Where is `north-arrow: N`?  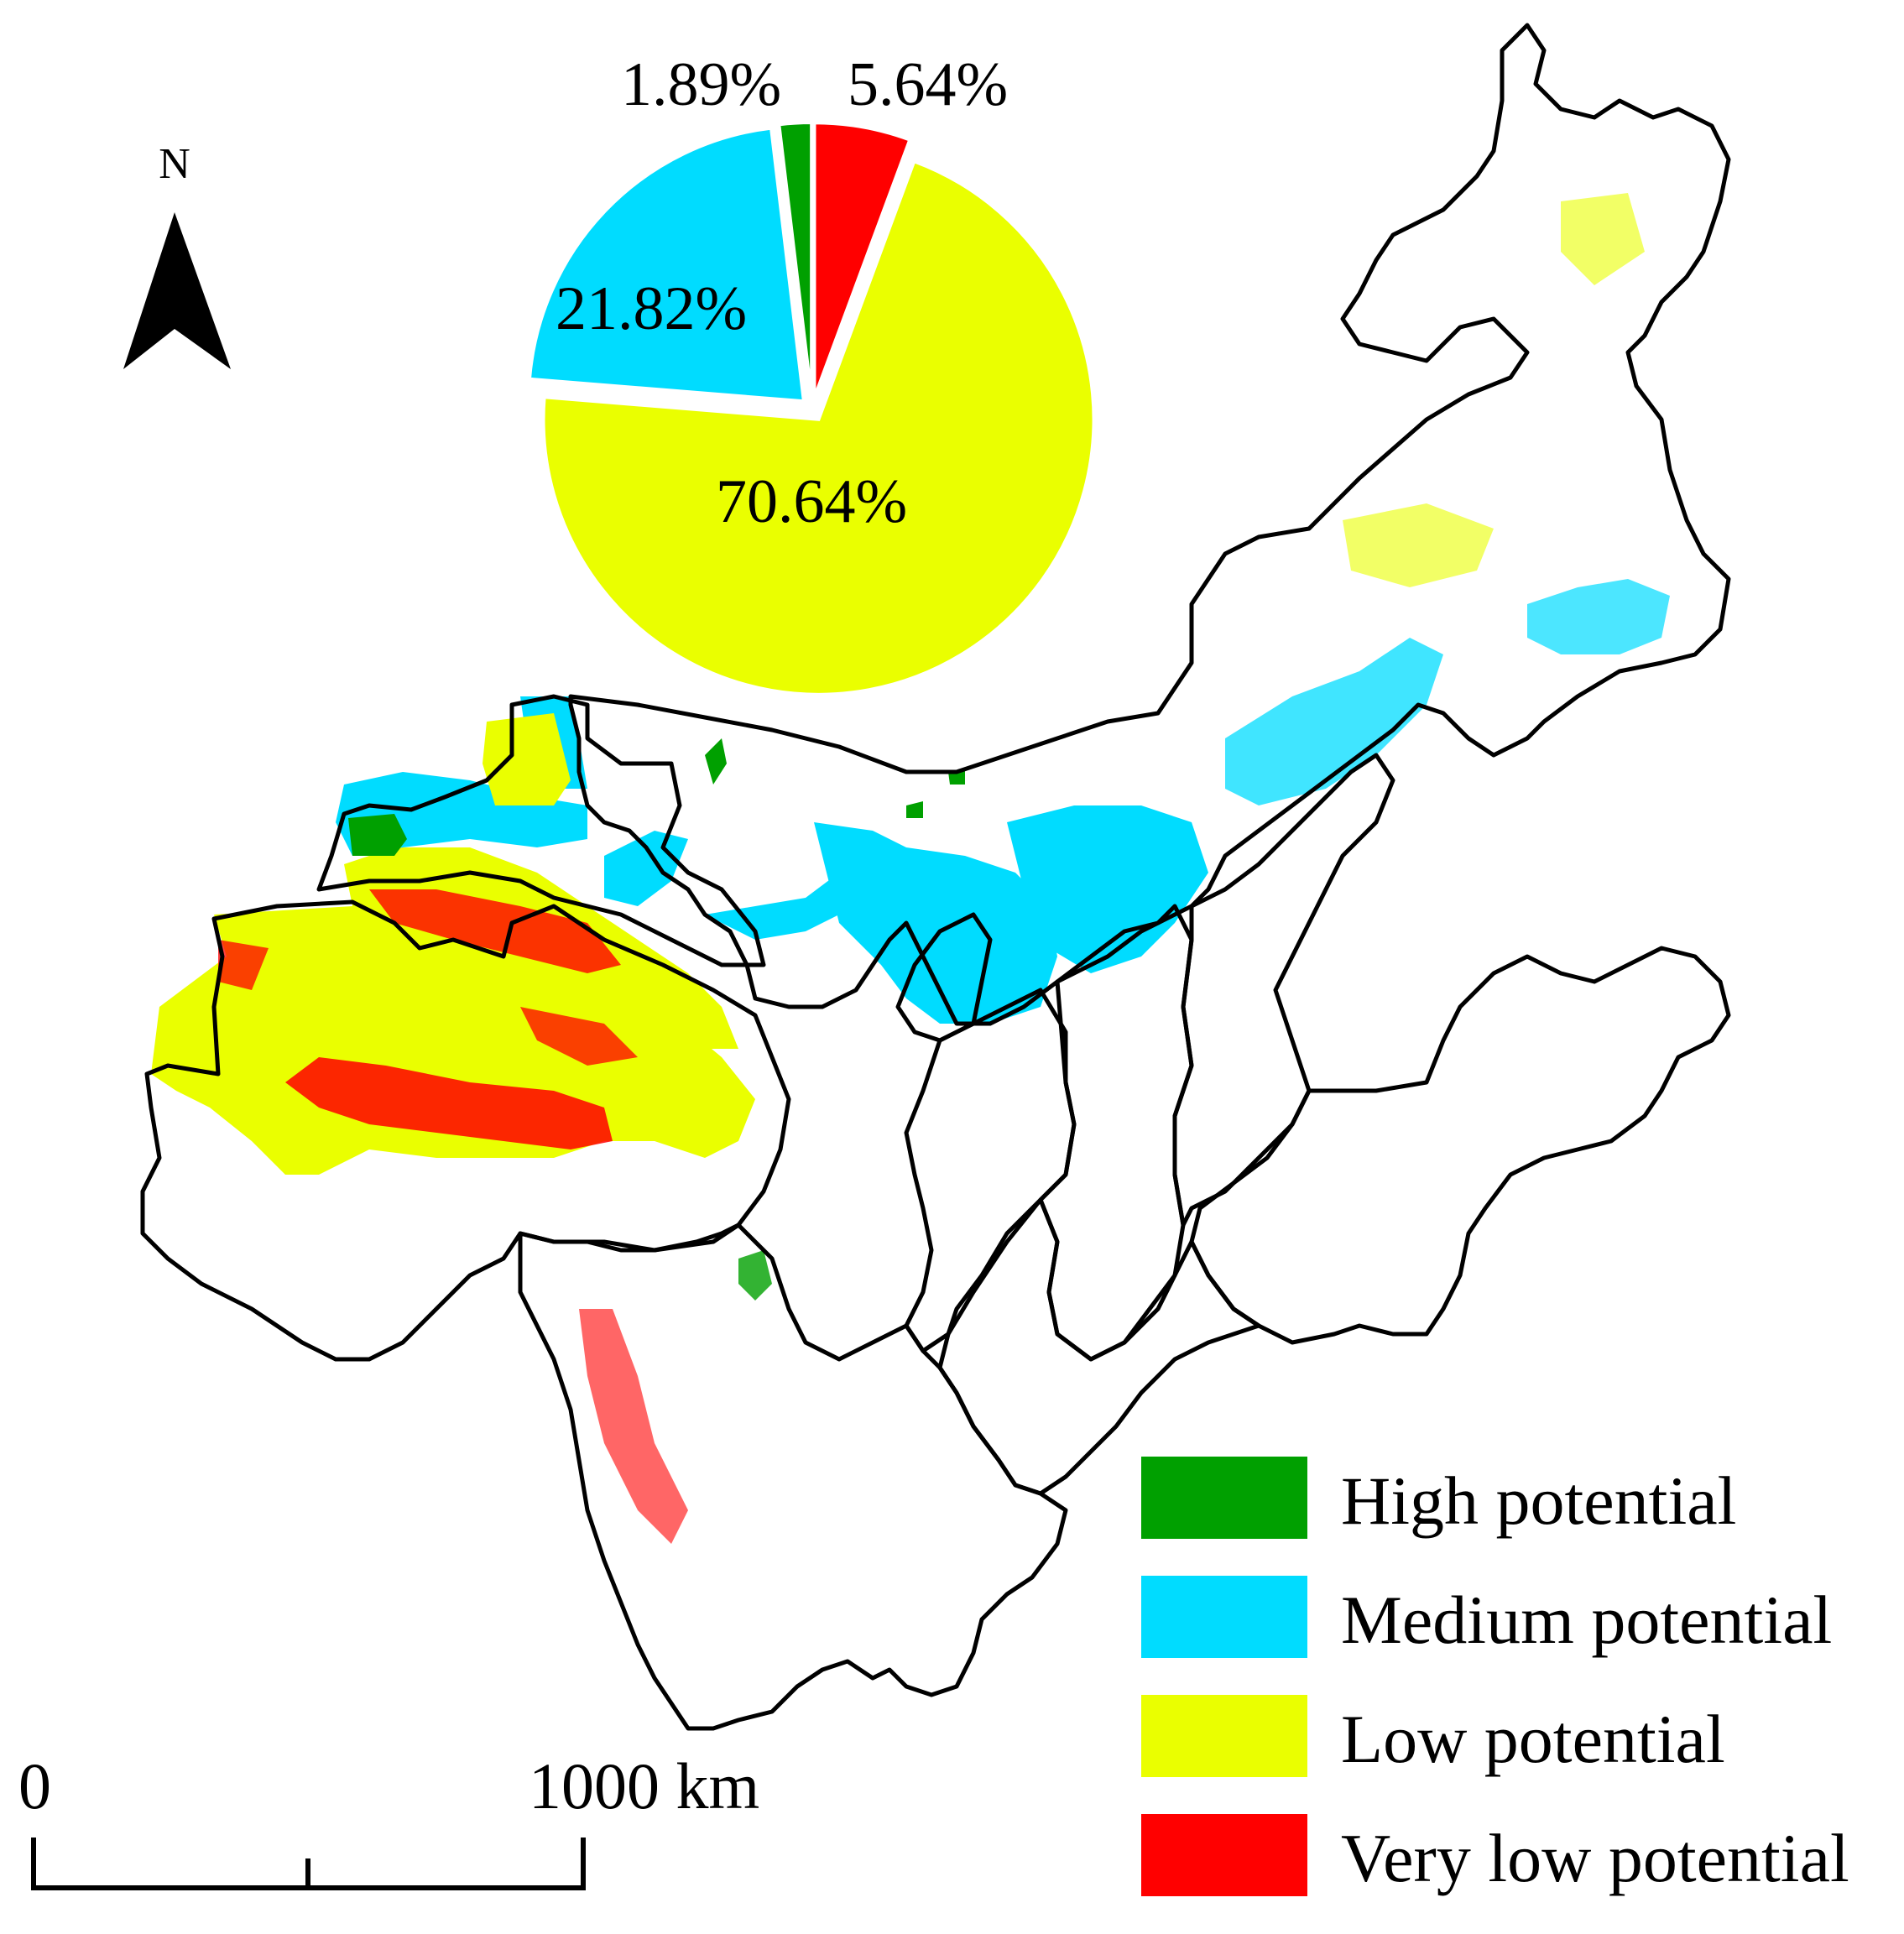
north-arrow: N is located at coordinates (177, 255).